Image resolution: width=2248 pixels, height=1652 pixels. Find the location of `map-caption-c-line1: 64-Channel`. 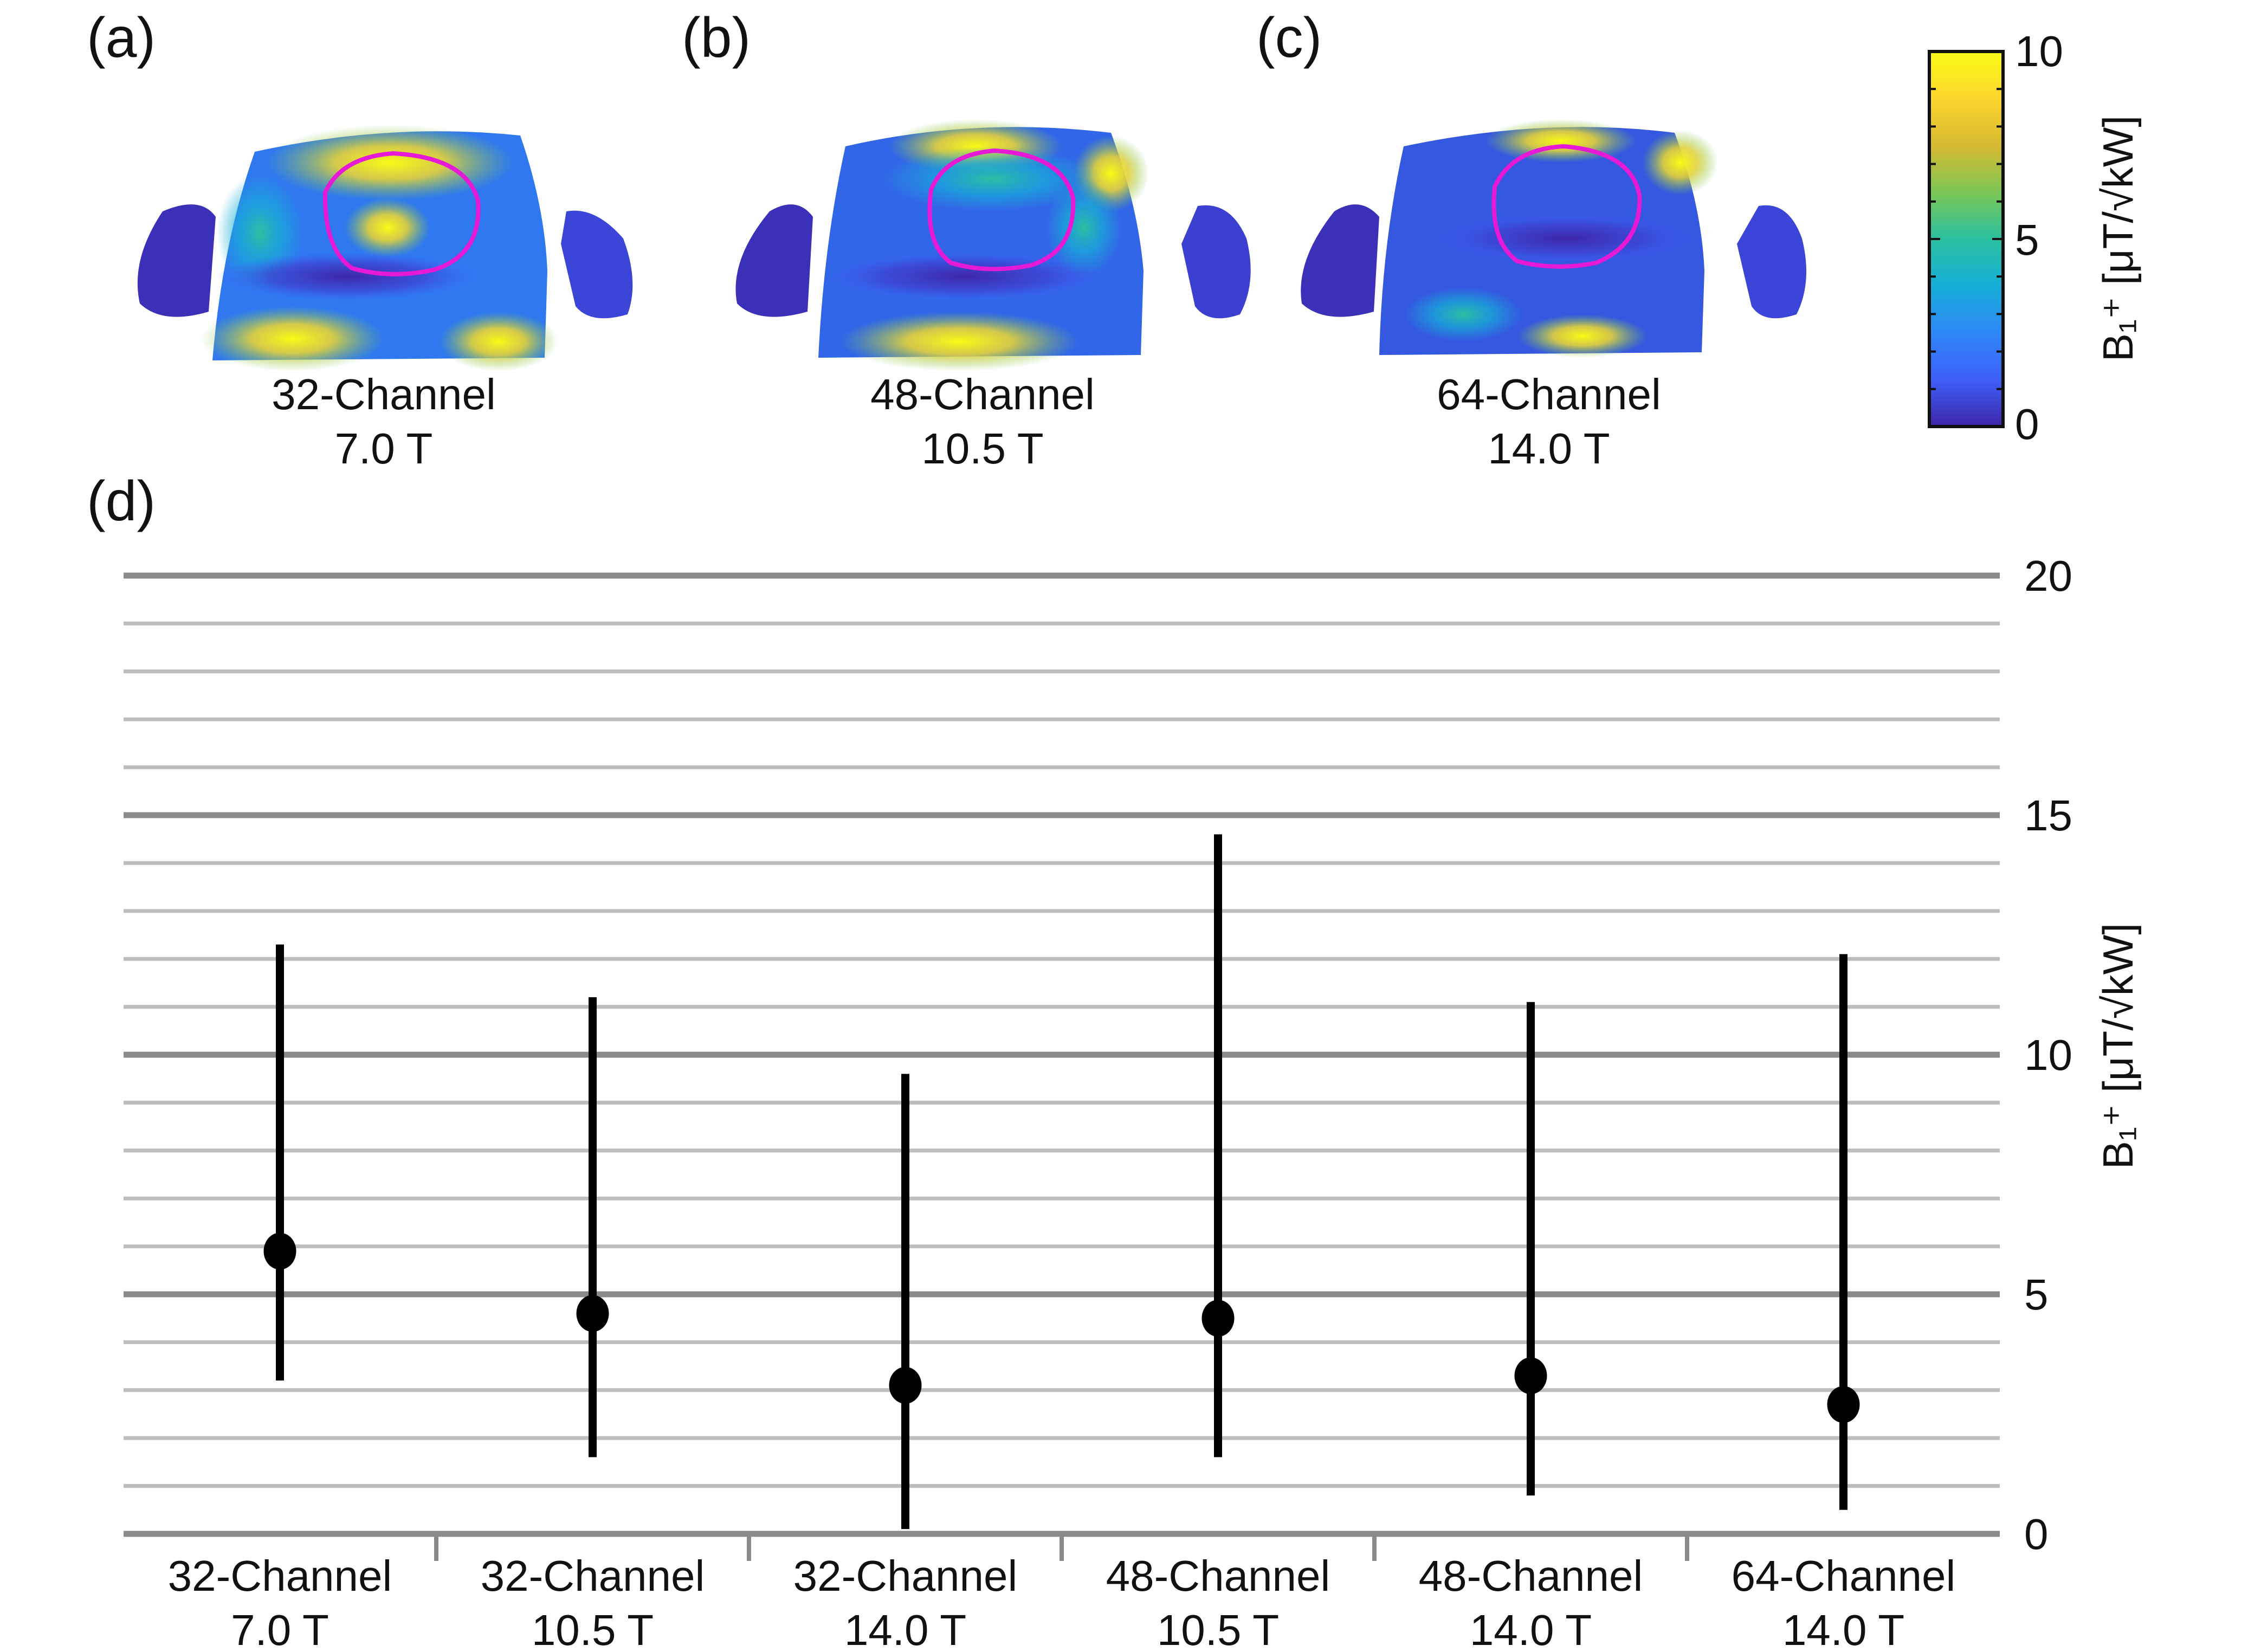

map-caption-c-line1: 64-Channel is located at coordinates (1549, 394).